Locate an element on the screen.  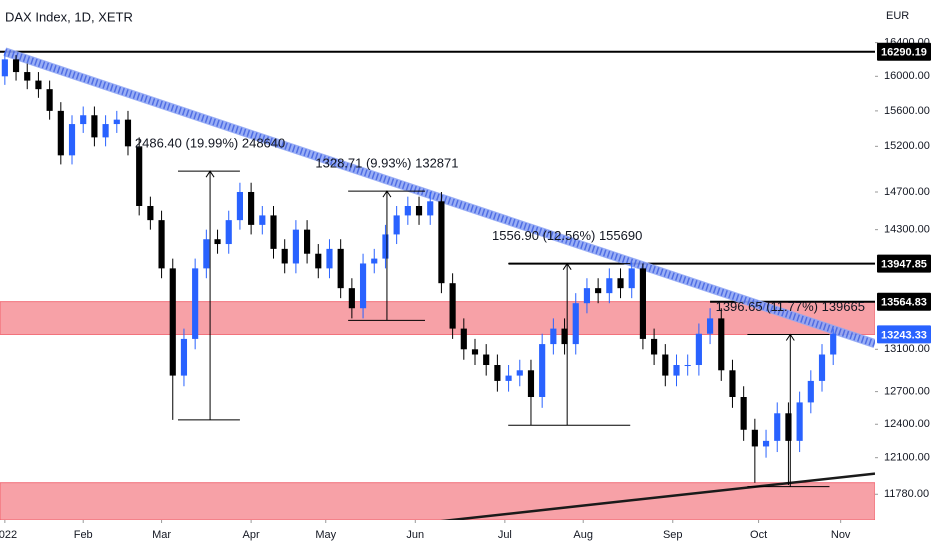
x-tick-label: Sep is located at coordinates (673, 535).